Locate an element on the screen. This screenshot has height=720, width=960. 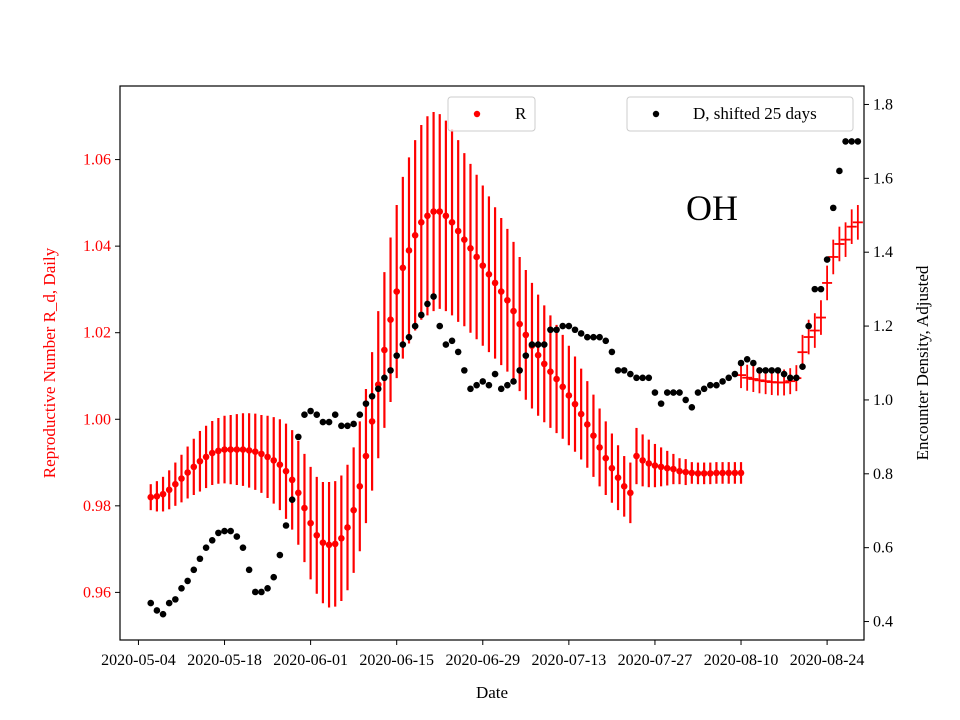
left-tick-label: 1.00 is located at coordinates (97, 419).